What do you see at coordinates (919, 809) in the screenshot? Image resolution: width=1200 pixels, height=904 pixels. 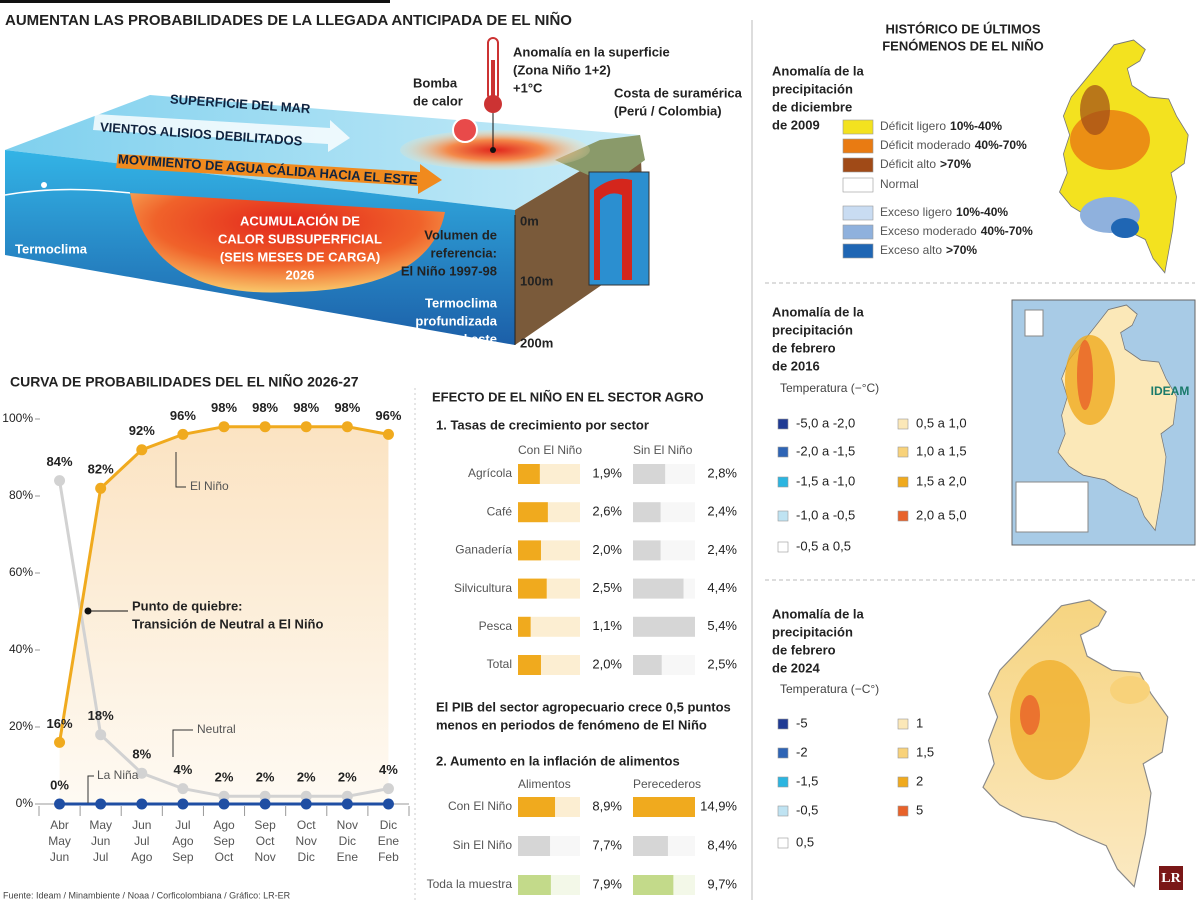 I see `legend-label: 5` at bounding box center [919, 809].